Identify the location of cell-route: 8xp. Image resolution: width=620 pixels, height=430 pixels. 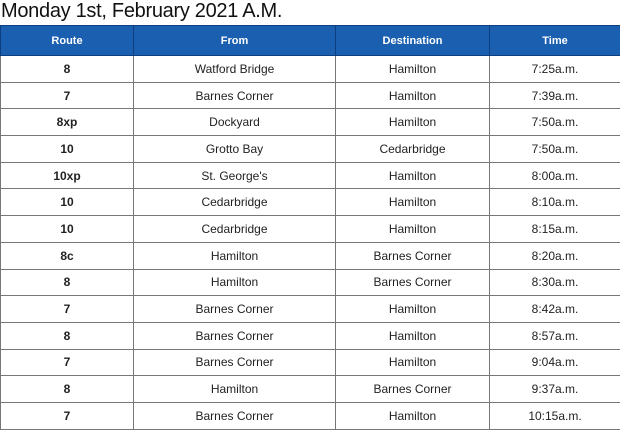
(67, 122).